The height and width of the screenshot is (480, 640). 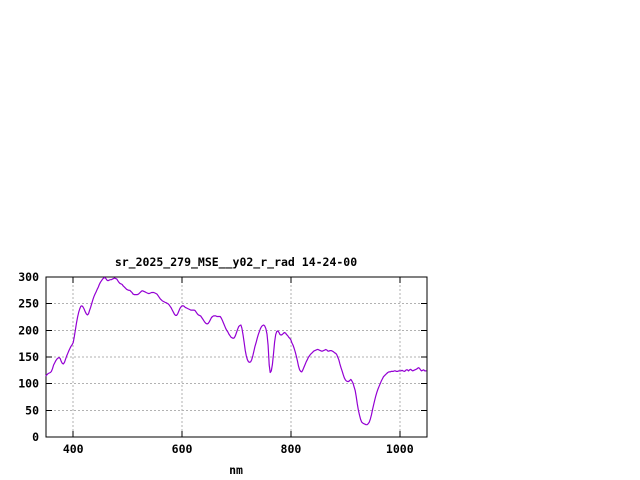 What do you see at coordinates (28, 330) in the screenshot?
I see `y-tick-label: 200` at bounding box center [28, 330].